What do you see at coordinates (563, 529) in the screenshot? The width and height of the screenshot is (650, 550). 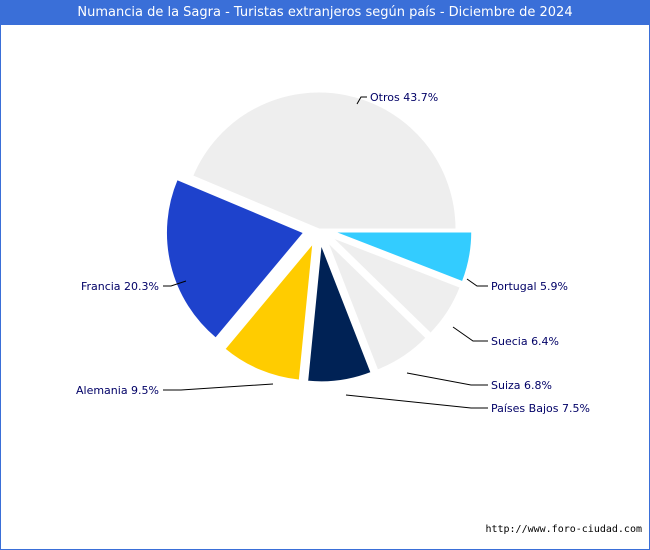 I see `source-url: http://www.foro-ciudad.com` at bounding box center [563, 529].